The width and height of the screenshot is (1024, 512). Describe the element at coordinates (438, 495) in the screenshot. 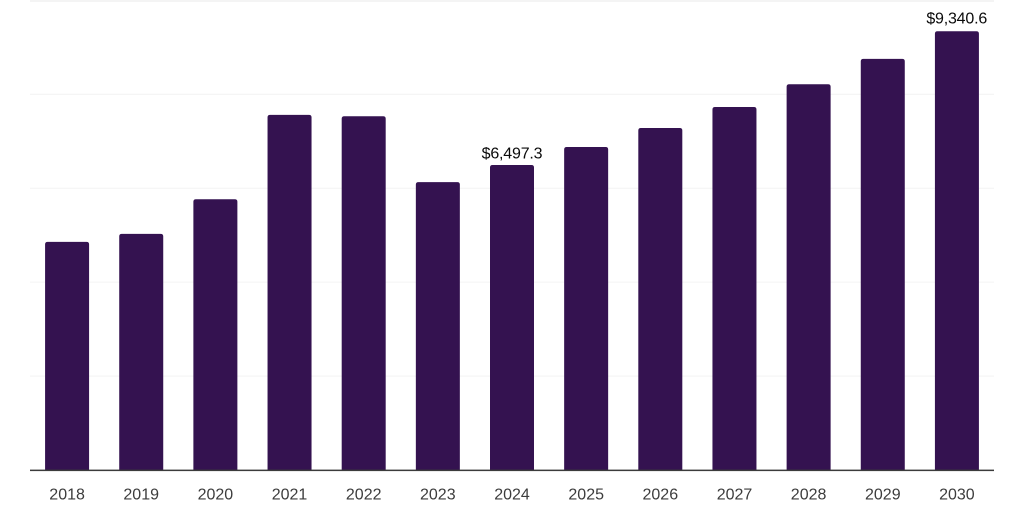

I see `svg-text: 2023` at that location.